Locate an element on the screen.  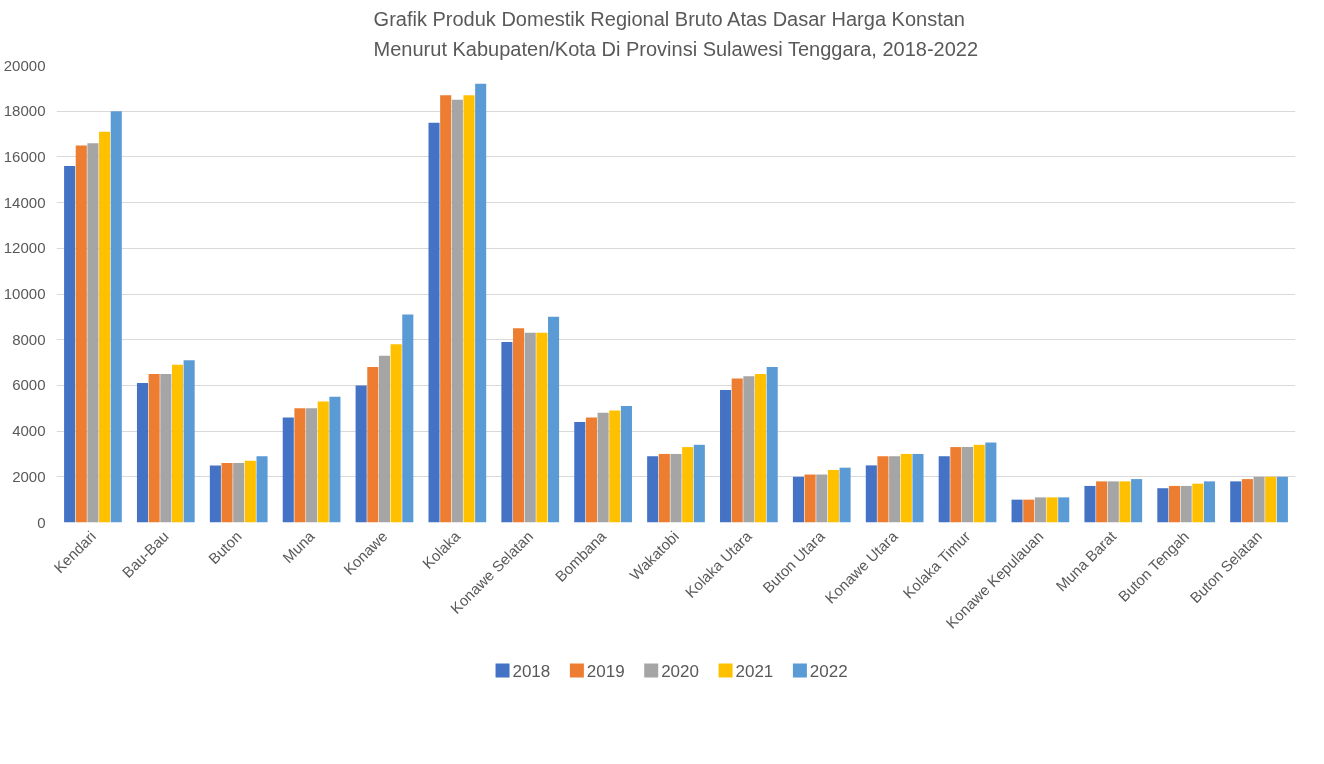
chart-title: Grafik Produk Domestik Regional Bruto Atas Dasar Harga Konstan Menurut Kabupaten/Kota Di Provinsi Sulawesi Tenggara, 2018-2022 is located at coordinates (676, 34).